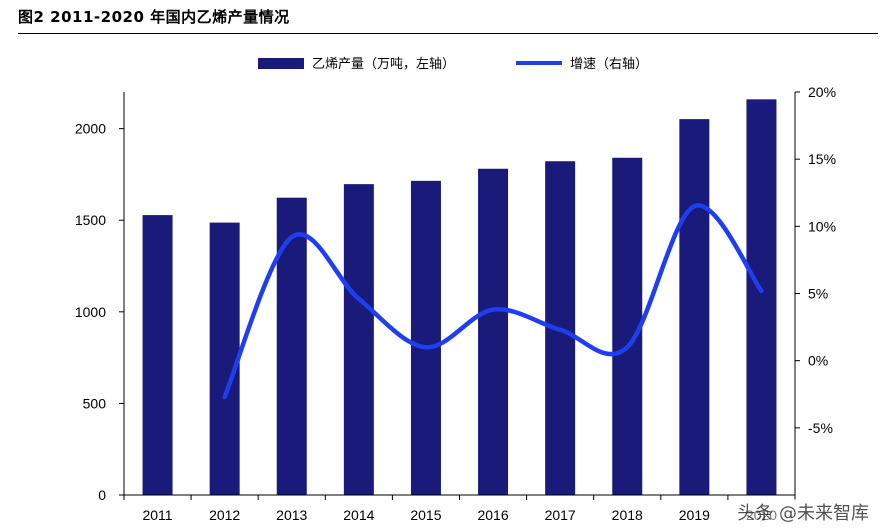 The image size is (887, 531). I want to click on x-tick-label: 2015, so click(425, 515).